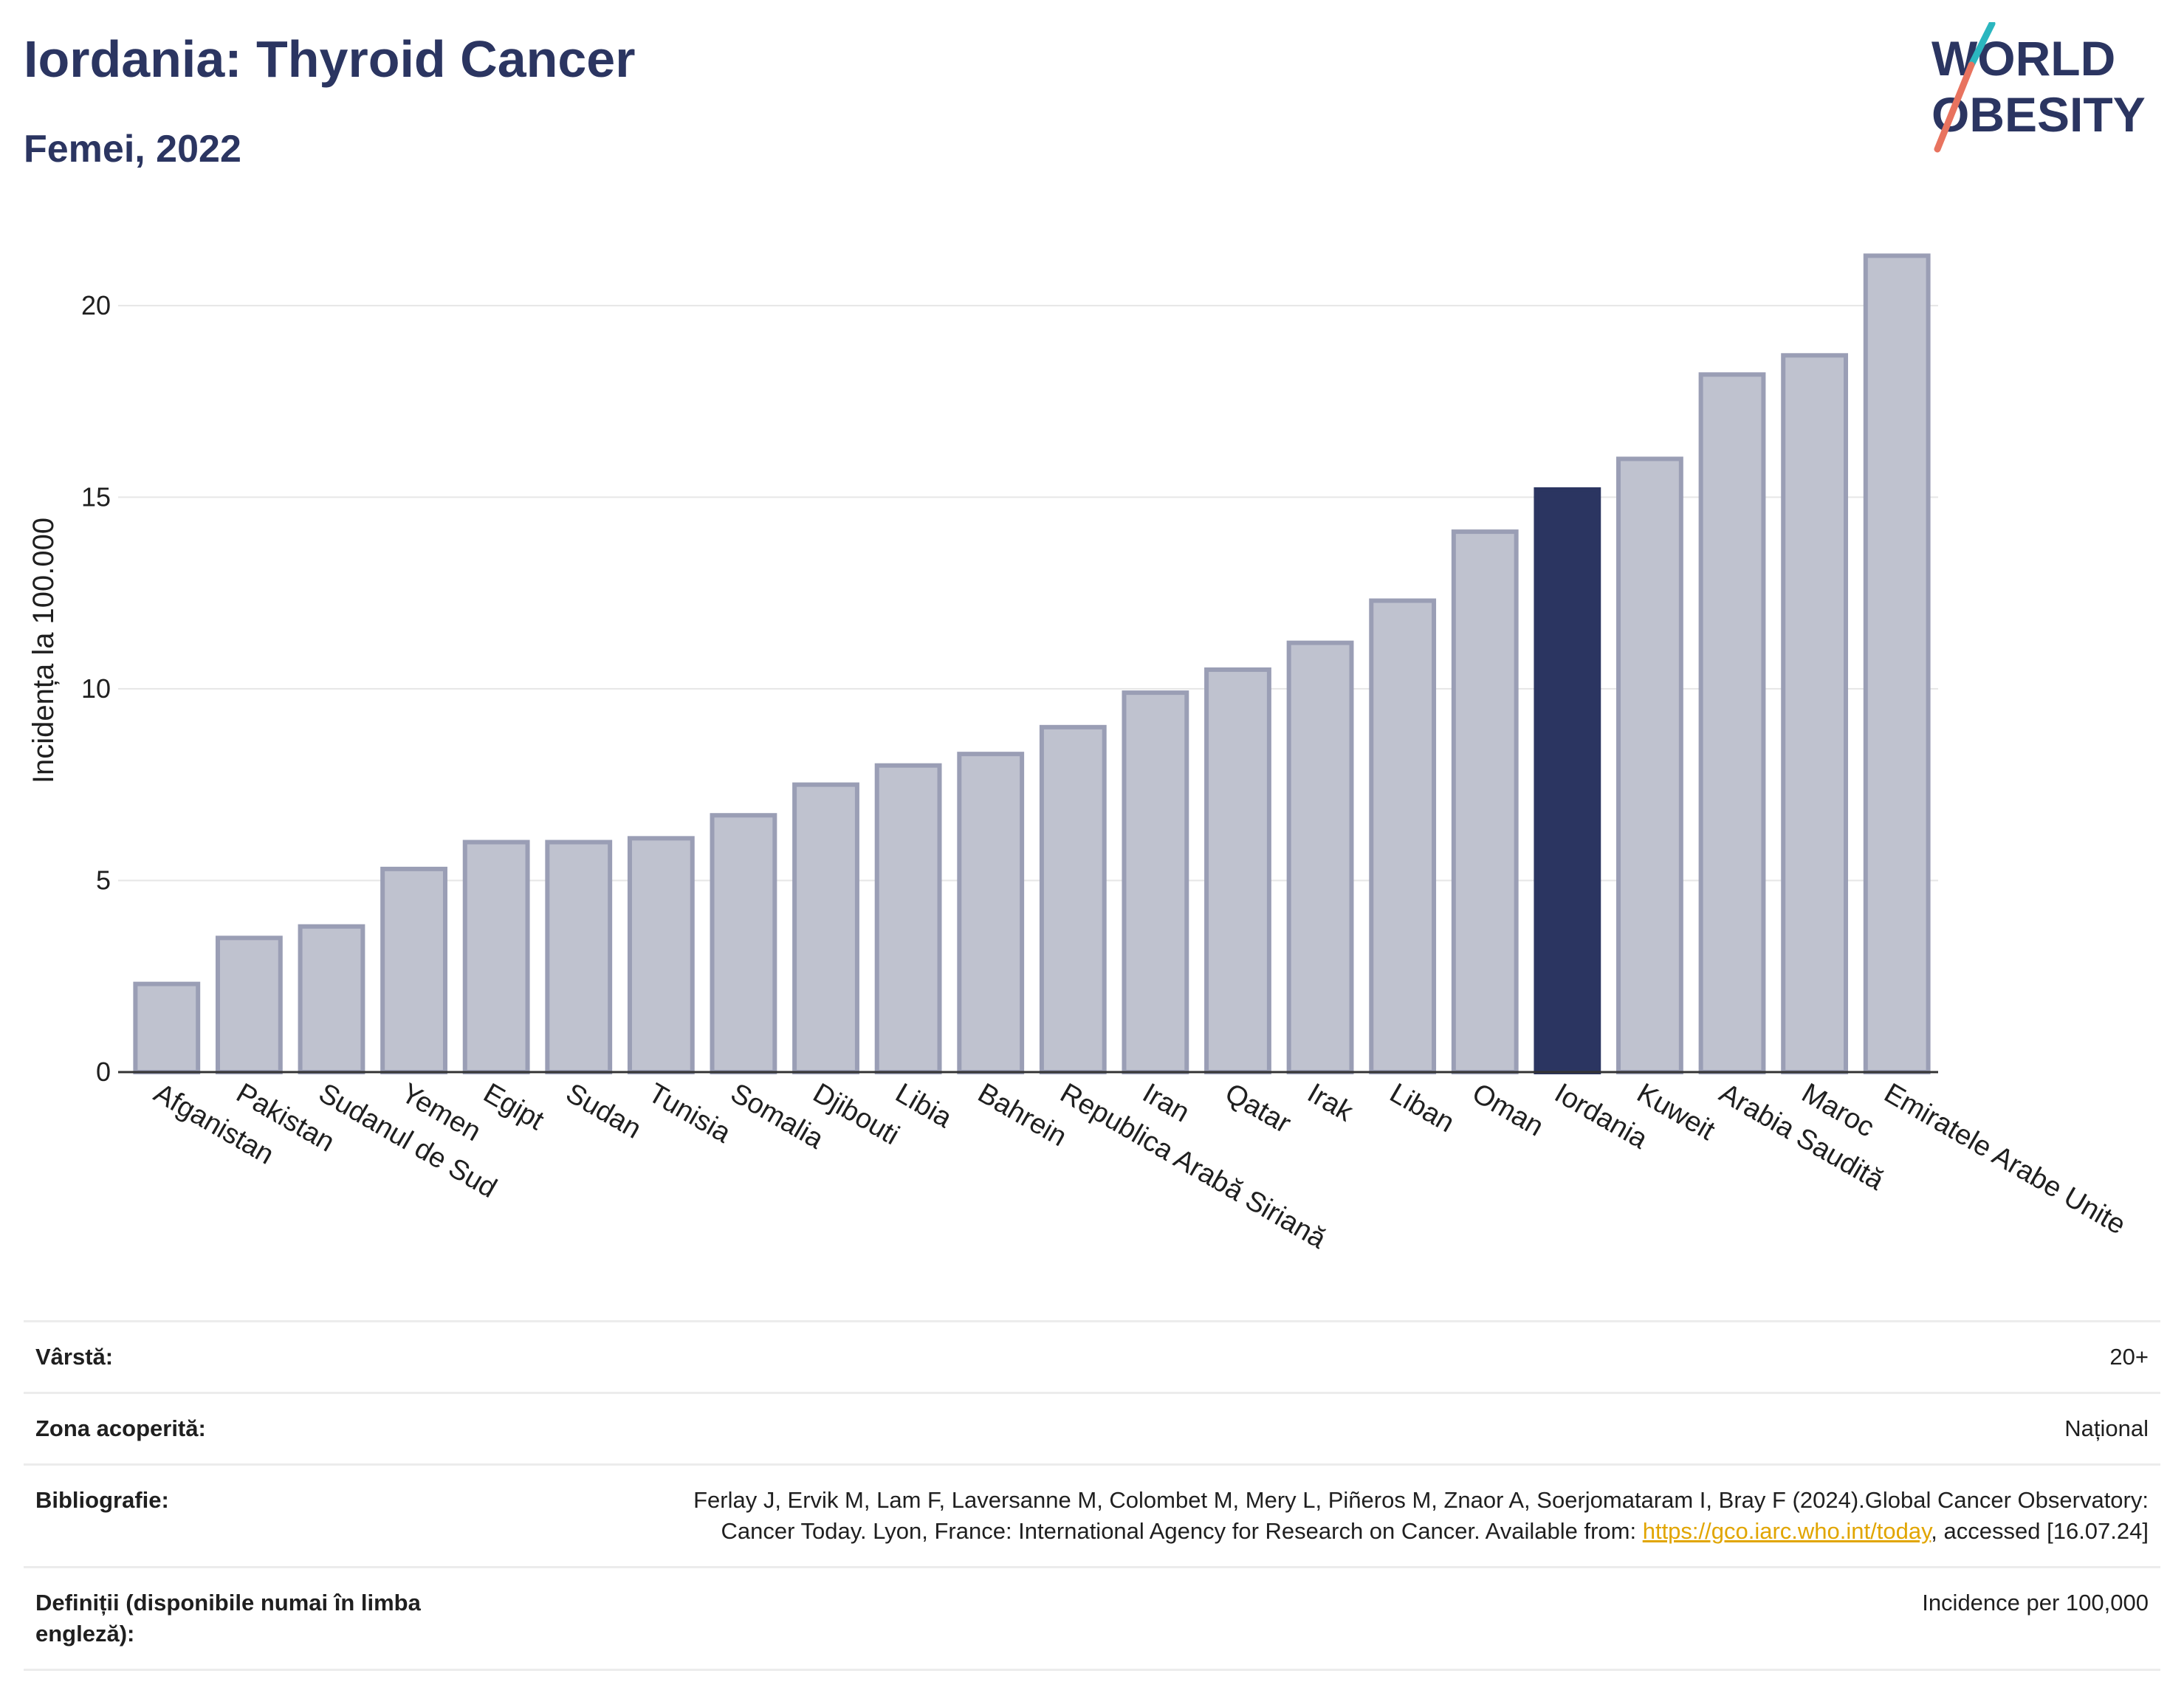  What do you see at coordinates (603, 1110) in the screenshot?
I see `x-tick-label: Sudan` at bounding box center [603, 1110].